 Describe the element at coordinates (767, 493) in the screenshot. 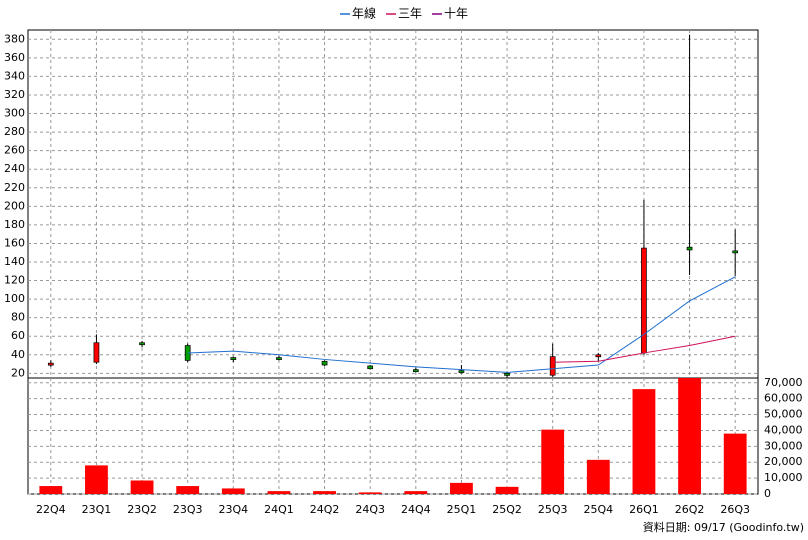

I see `y2-tick-label: 0` at that location.